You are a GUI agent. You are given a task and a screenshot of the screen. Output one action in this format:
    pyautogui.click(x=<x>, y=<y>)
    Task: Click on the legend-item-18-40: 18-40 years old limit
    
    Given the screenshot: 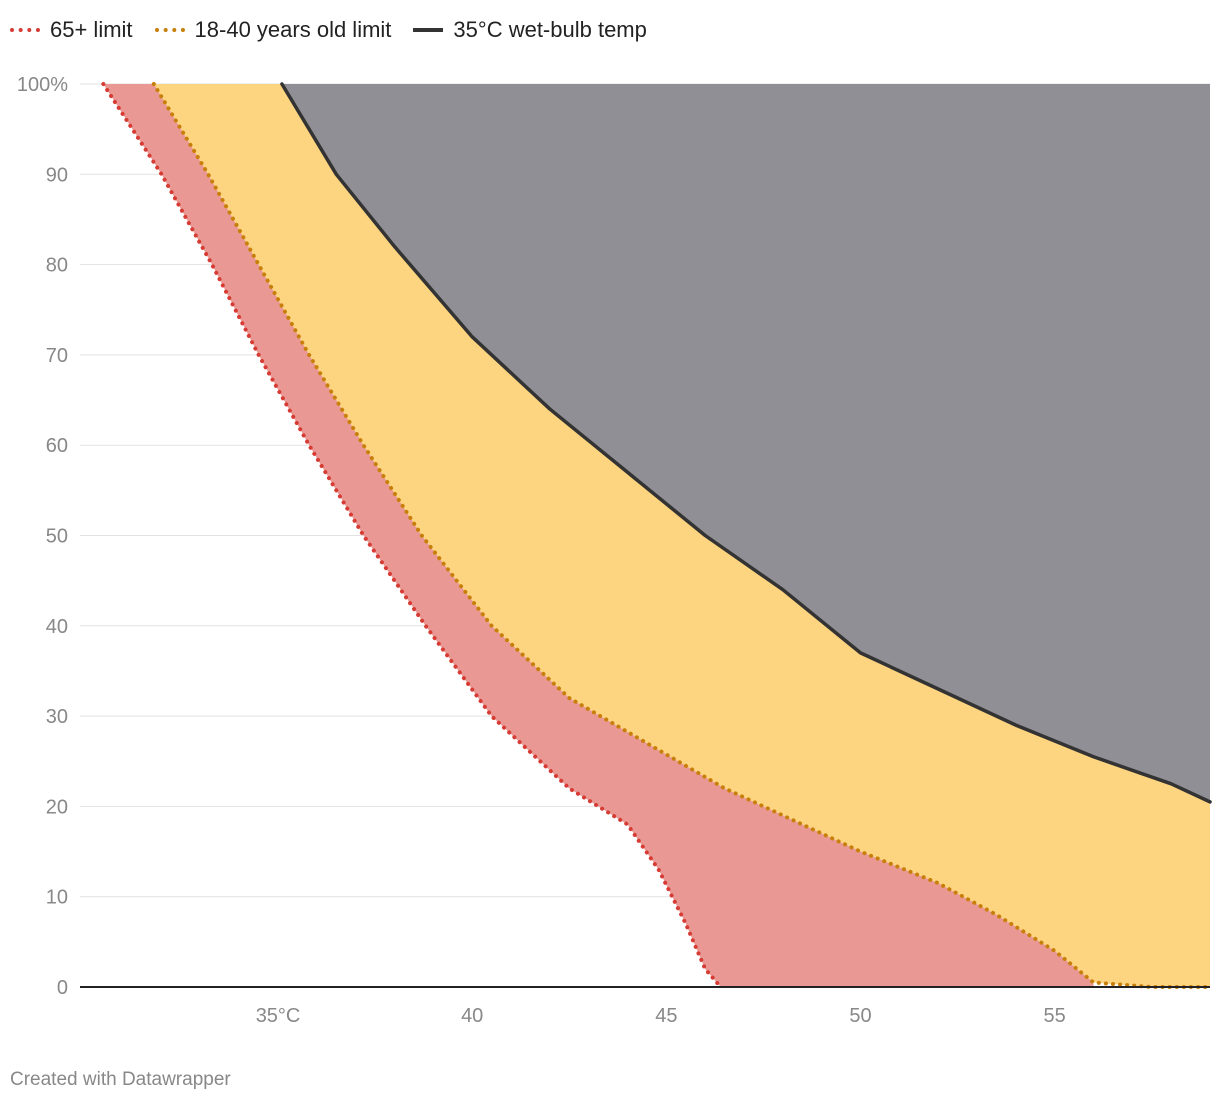 What is the action you would take?
    pyautogui.click(x=273, y=30)
    